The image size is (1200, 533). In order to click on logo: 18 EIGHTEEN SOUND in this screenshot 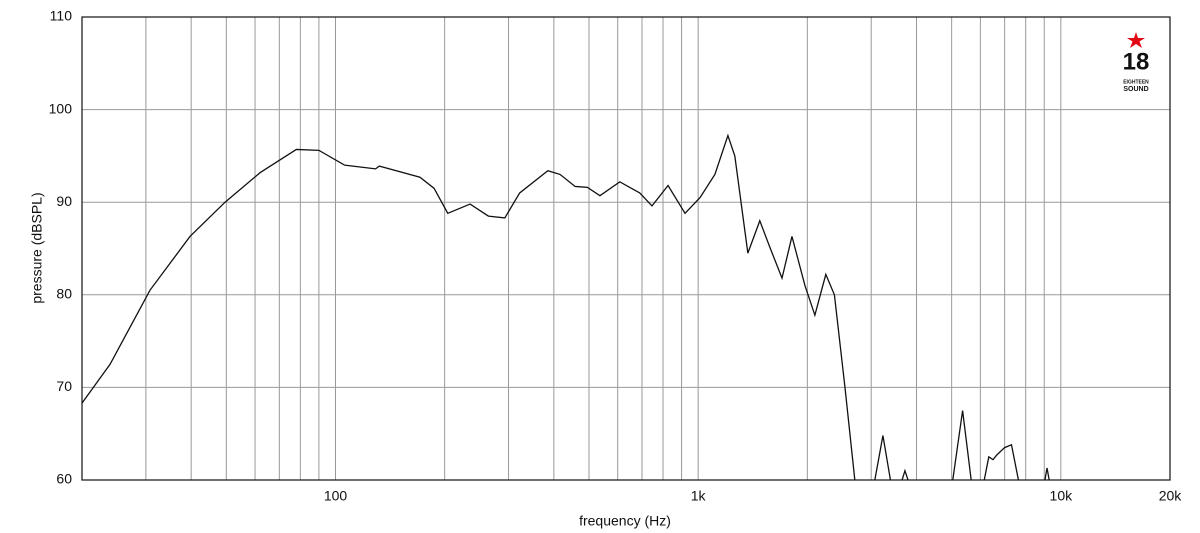, I will do `click(1136, 62)`.